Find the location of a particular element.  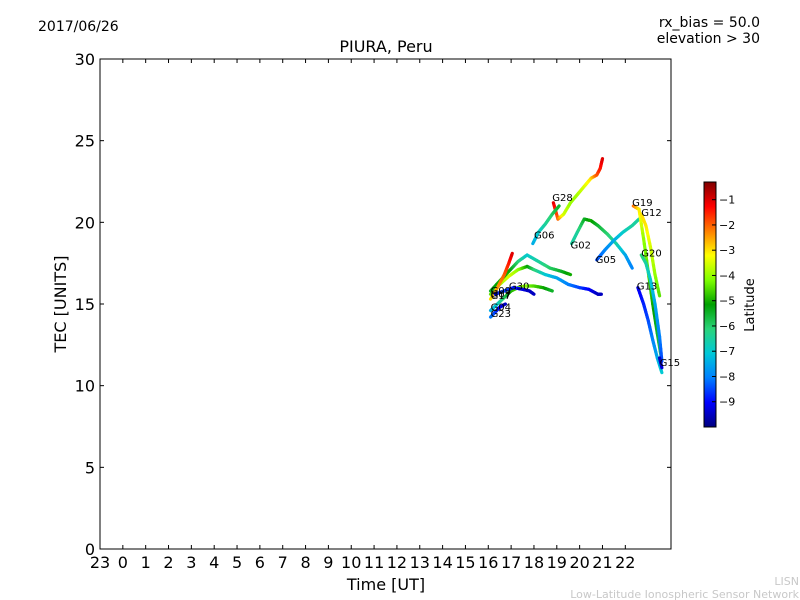

satellite-label-g07: G07 is located at coordinates (501, 294).